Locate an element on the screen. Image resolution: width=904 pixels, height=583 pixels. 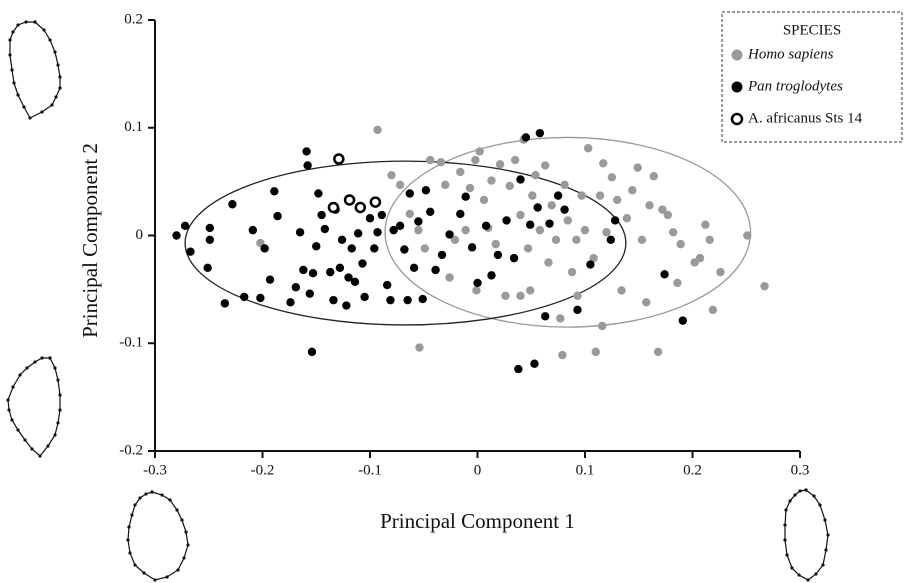
y-axis-title: Principal Component 2 is located at coordinates (90, 240).